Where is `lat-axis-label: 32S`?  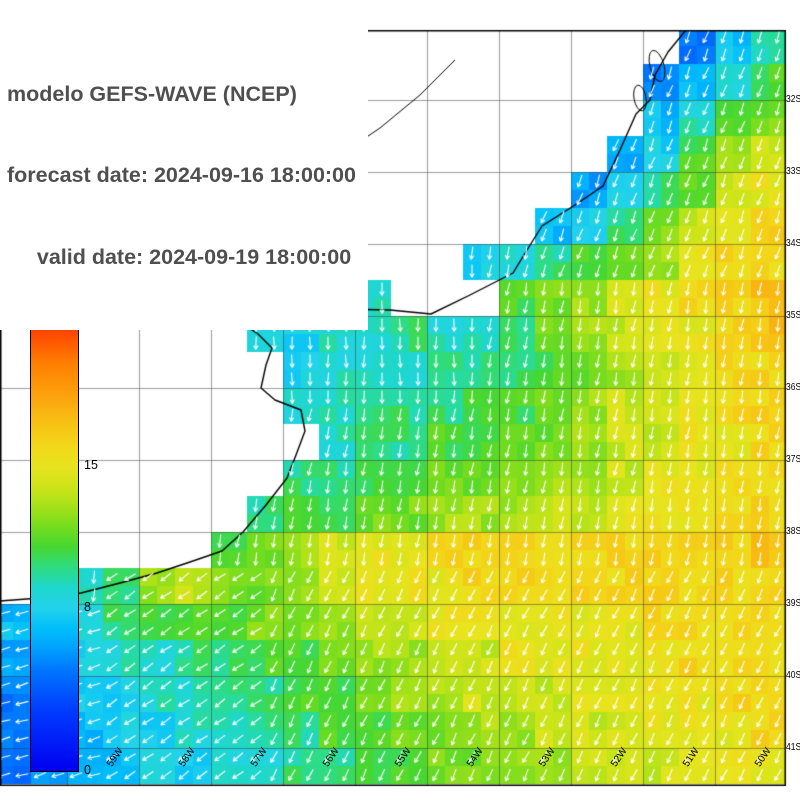
lat-axis-label: 32S is located at coordinates (793, 99).